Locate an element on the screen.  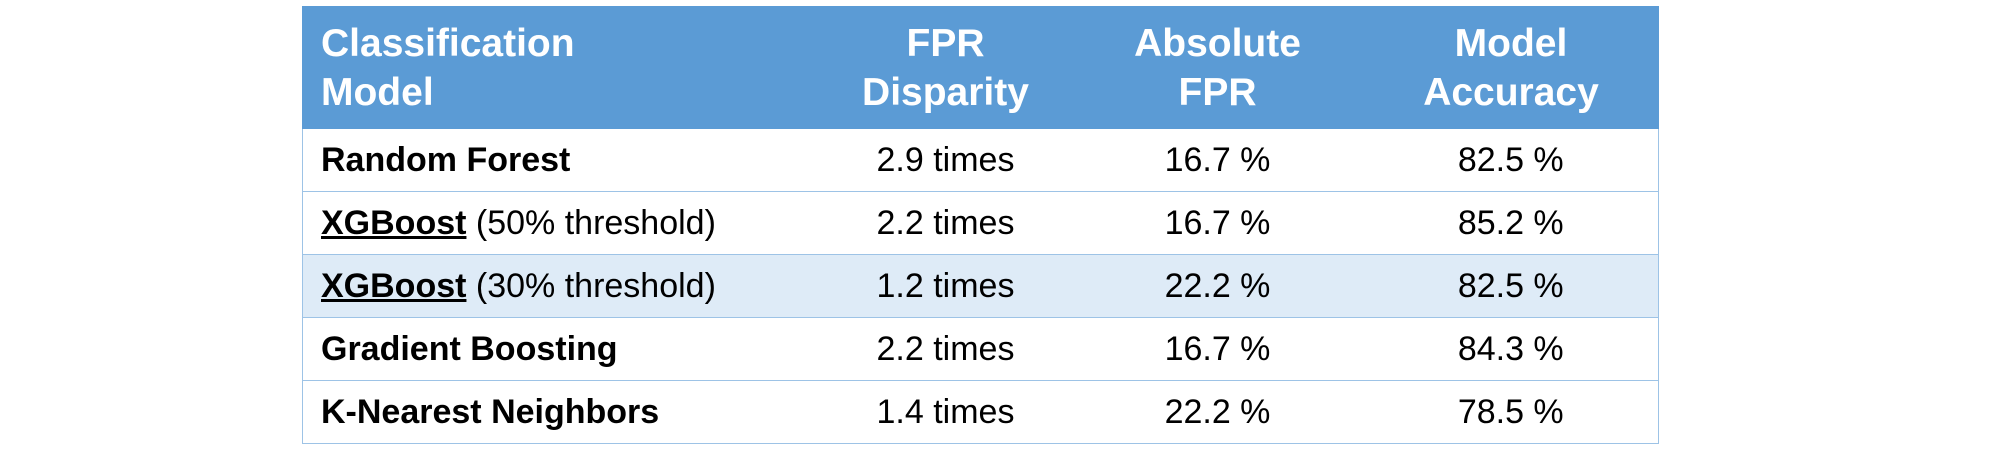
accuracy-cell: 84.3 % is located at coordinates (1511, 349).